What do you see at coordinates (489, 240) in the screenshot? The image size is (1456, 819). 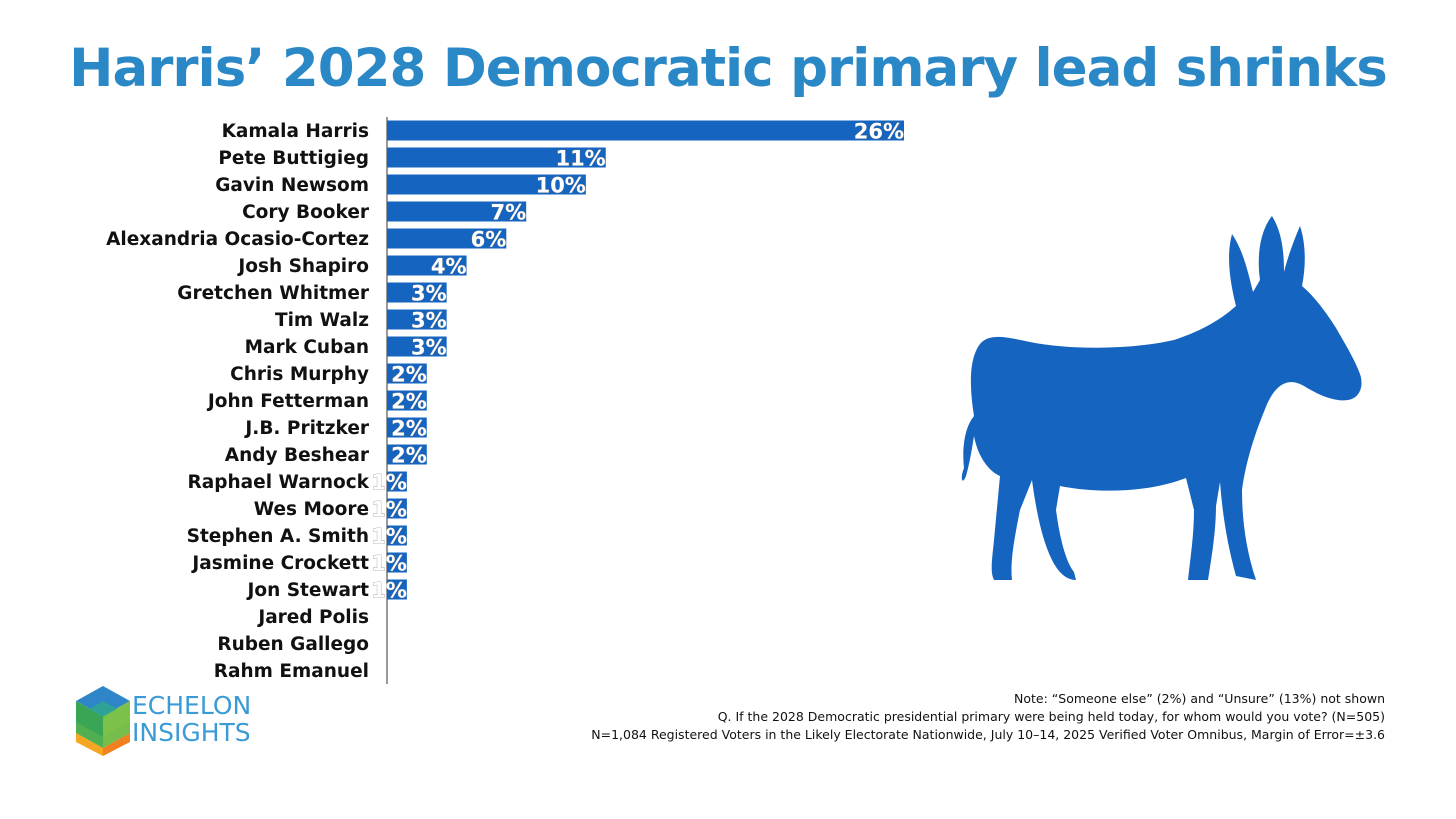 I see `value-label: 6%` at bounding box center [489, 240].